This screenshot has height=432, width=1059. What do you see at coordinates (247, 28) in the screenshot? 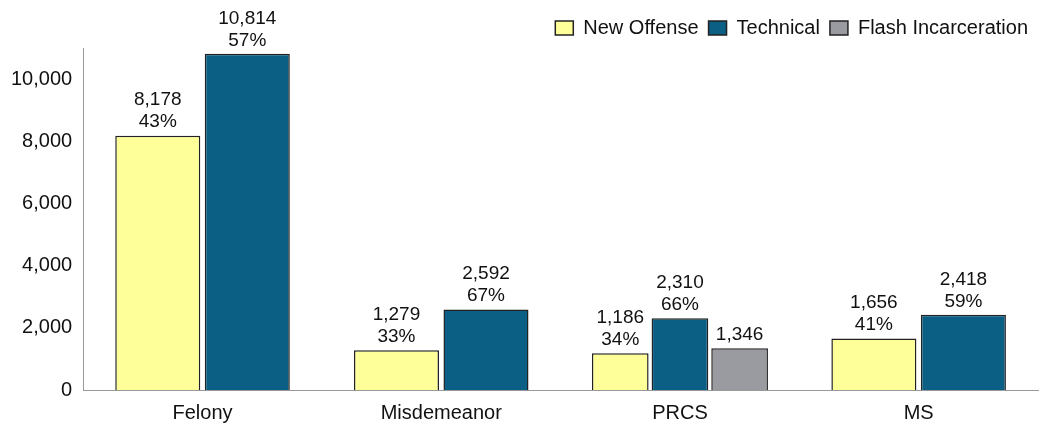
I see `data-label: 10,814 57%` at bounding box center [247, 28].